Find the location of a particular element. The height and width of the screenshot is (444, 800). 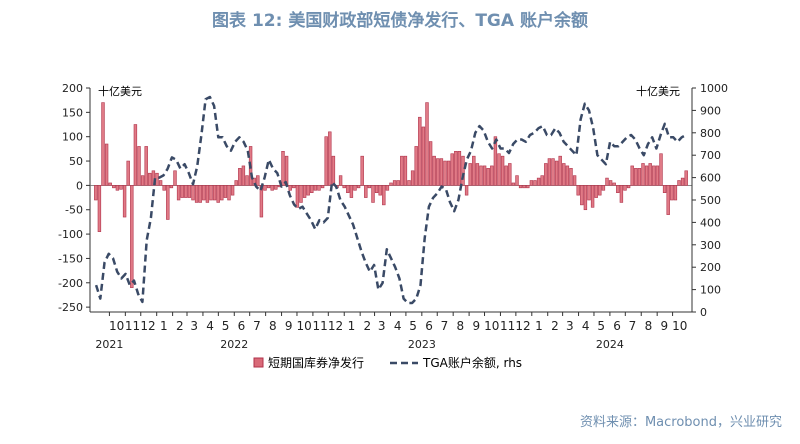

right-tick-label: 100 is located at coordinates (710, 290).